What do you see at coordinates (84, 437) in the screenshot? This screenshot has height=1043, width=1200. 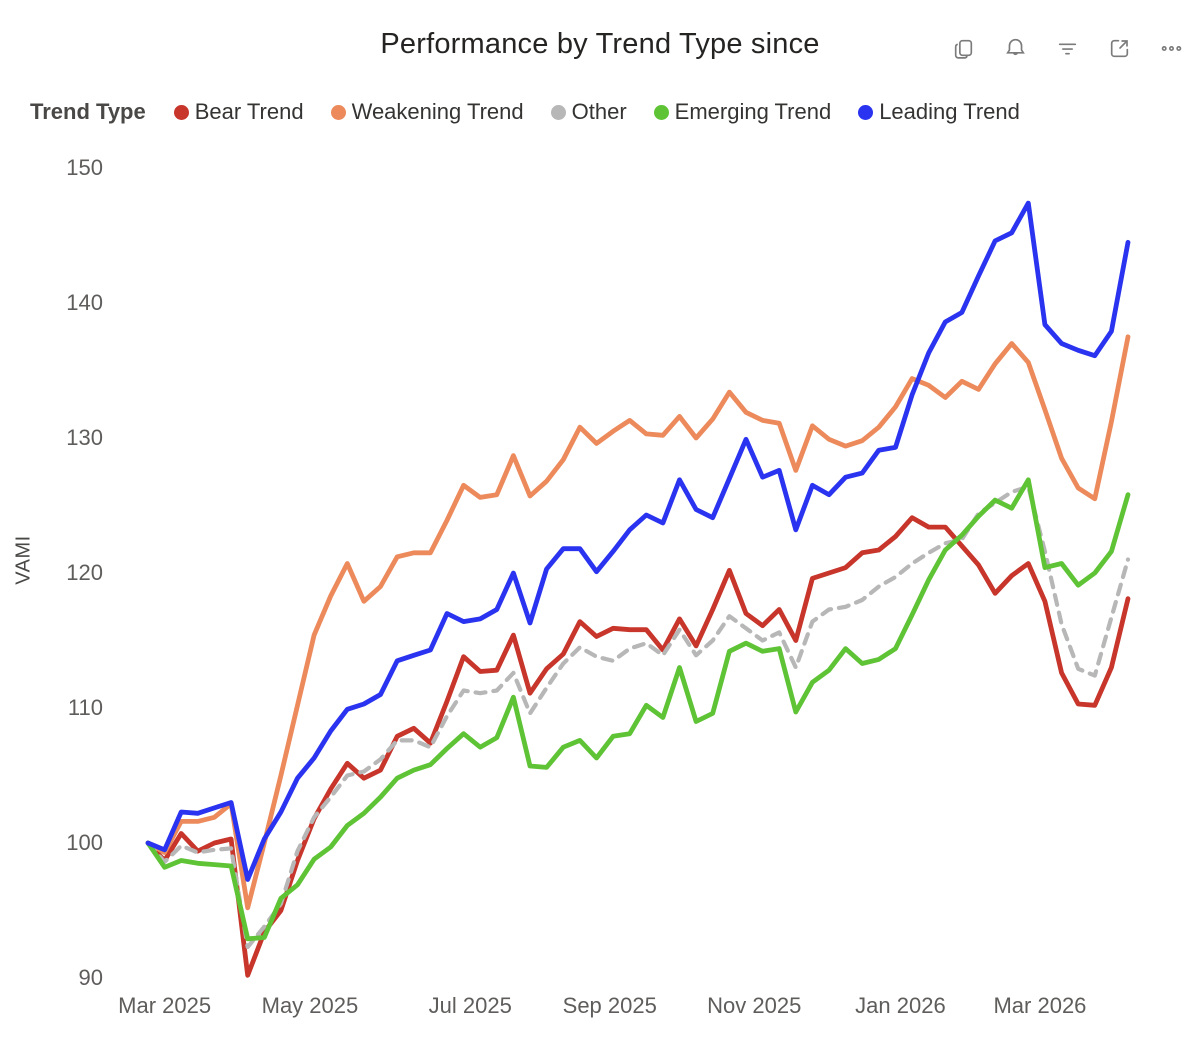 I see `y-tick-label: 130` at bounding box center [84, 437].